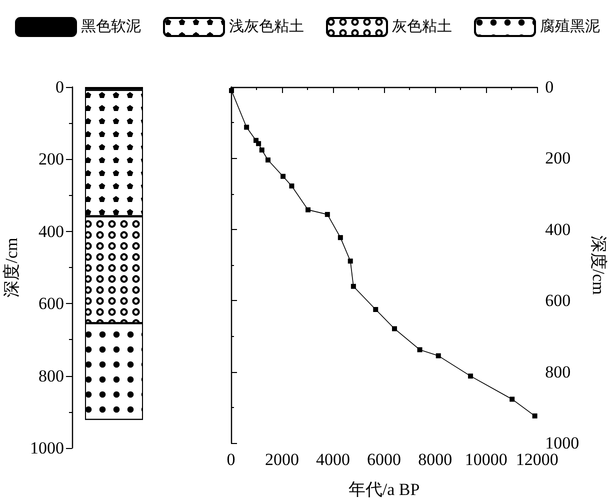 The image size is (615, 503). I want to click on legend-label: 腐殖黑泥, so click(570, 26).